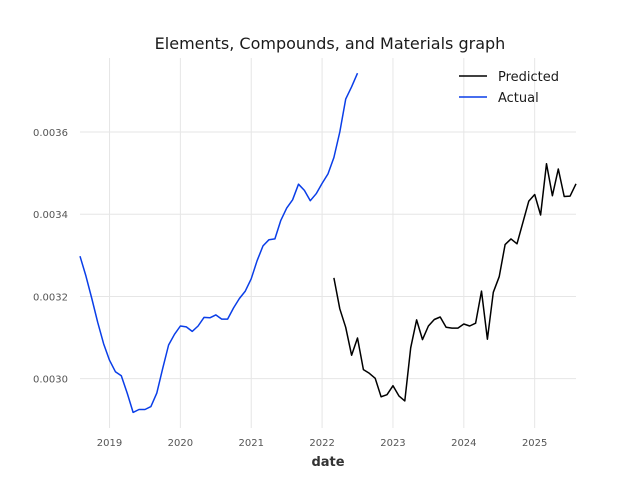  Describe the element at coordinates (251, 443) in the screenshot. I see `x-tick-label: 2021` at that location.